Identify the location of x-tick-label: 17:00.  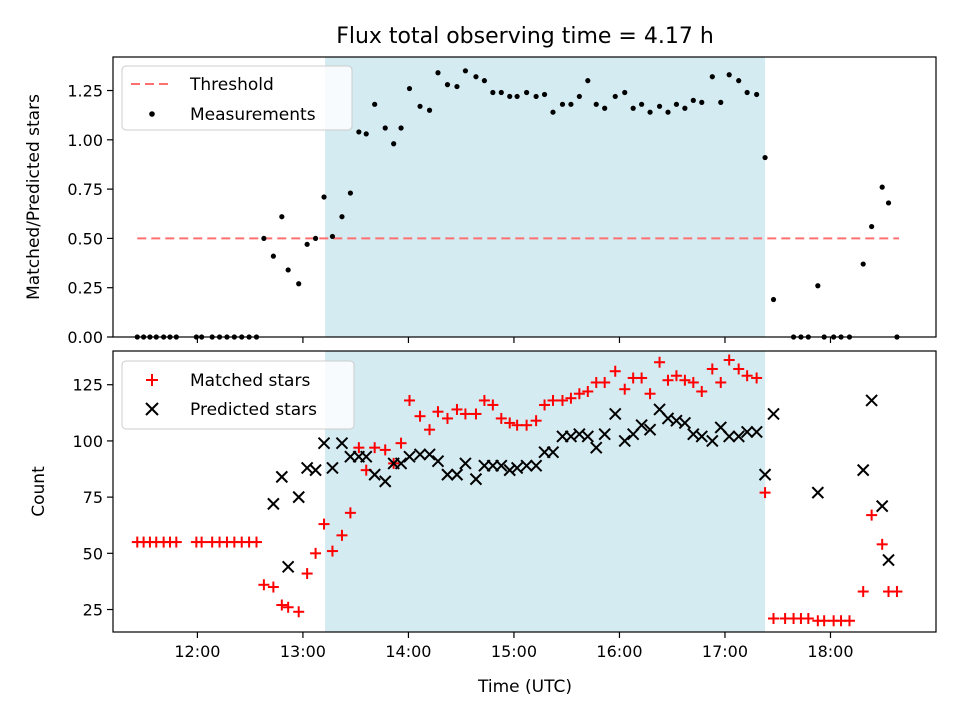
(725, 651).